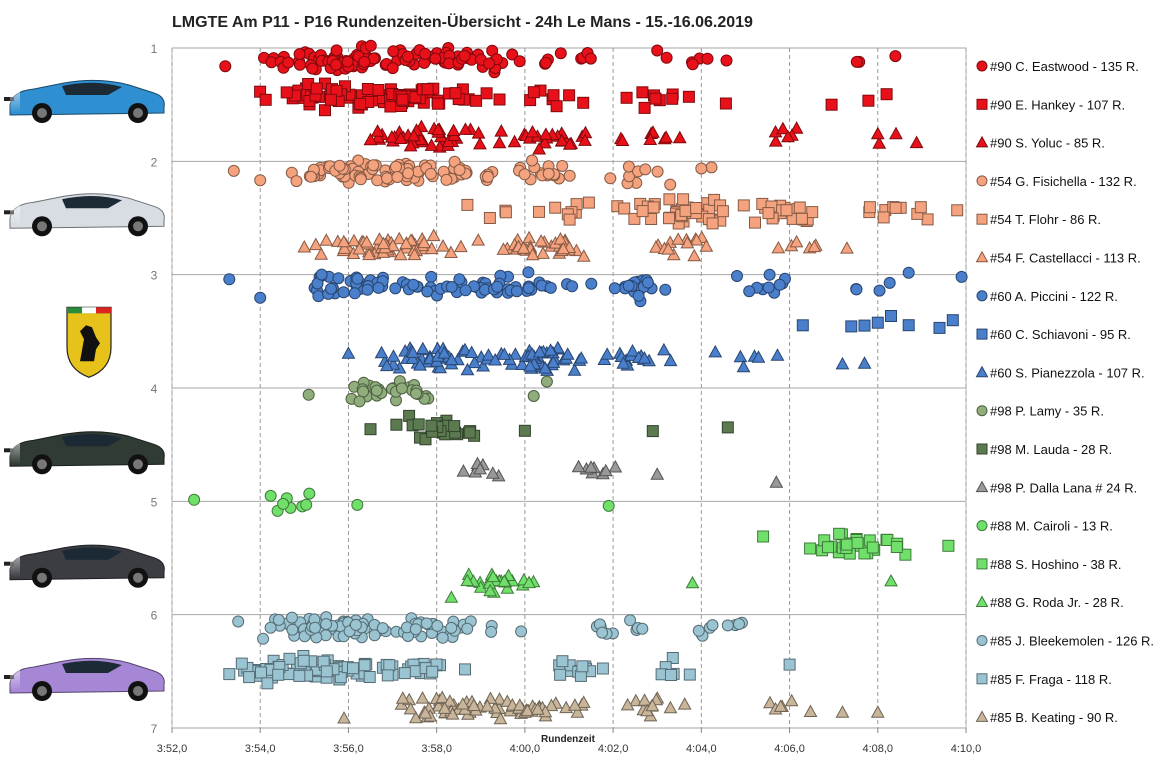 The height and width of the screenshot is (761, 1176). Describe the element at coordinates (1045, 219) in the screenshot. I see `legend-label: #54 T. Flohr - 86 R.` at that location.